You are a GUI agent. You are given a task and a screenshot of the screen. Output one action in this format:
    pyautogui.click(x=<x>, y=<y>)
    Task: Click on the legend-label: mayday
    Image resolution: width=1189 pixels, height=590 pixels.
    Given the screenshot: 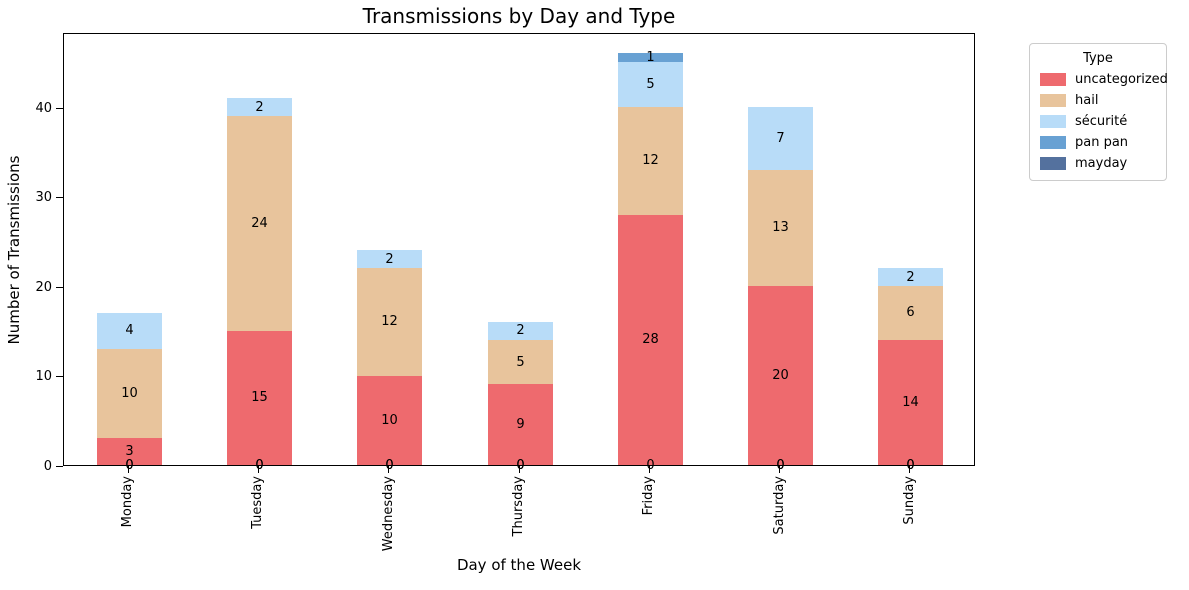 What is the action you would take?
    pyautogui.click(x=1101, y=163)
    